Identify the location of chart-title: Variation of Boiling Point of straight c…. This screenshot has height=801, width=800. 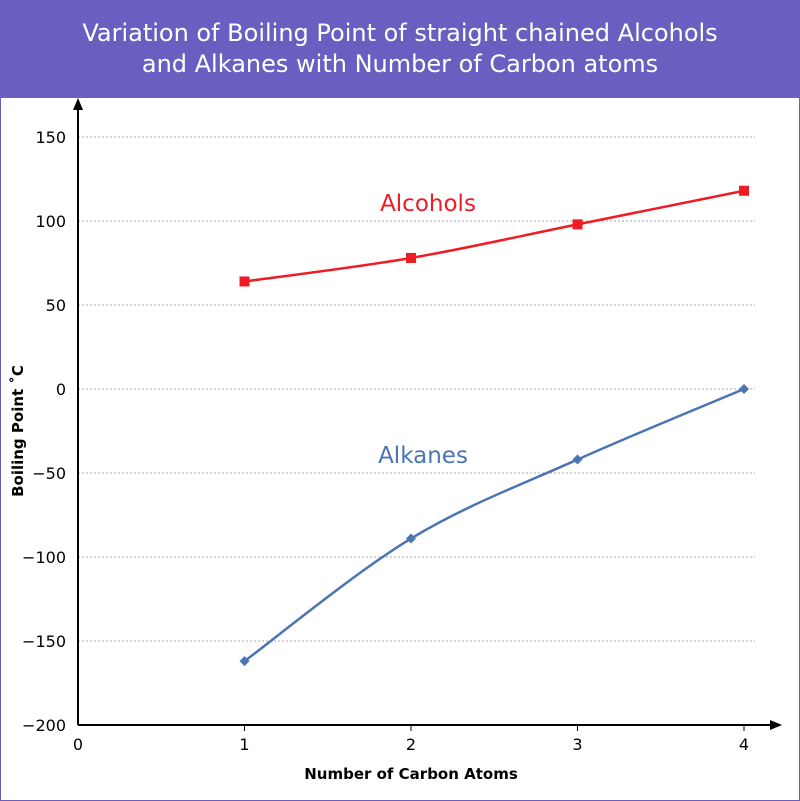
(400, 49).